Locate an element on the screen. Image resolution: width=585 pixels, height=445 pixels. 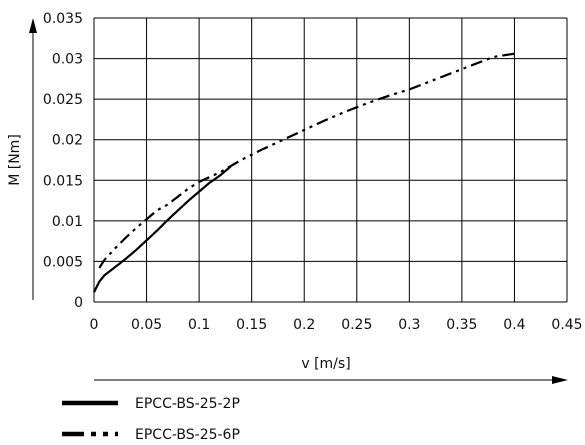
x-tick-label: 0.4 is located at coordinates (514, 325).